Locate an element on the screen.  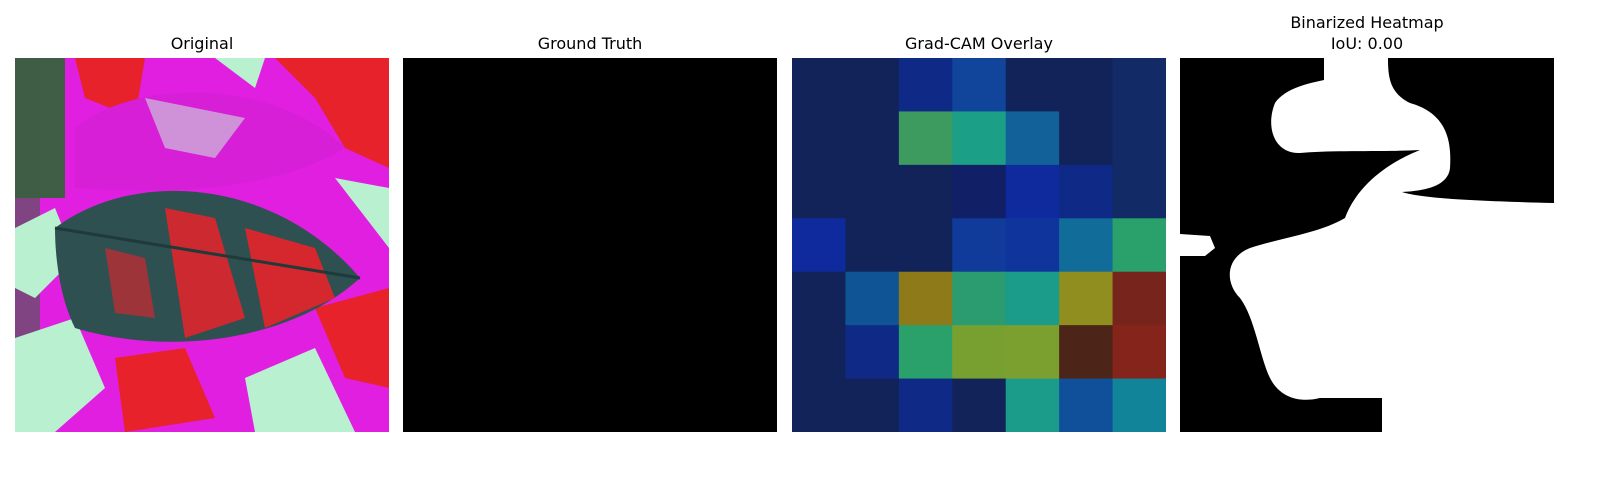
gradcam-overlay-title: Grad-CAM Overlay is located at coordinates (979, 43).